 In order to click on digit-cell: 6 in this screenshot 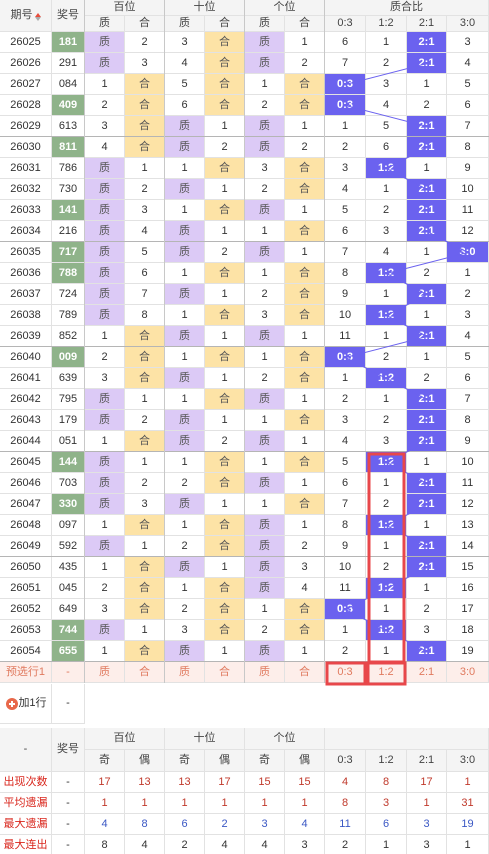, I will do `click(185, 105)`.